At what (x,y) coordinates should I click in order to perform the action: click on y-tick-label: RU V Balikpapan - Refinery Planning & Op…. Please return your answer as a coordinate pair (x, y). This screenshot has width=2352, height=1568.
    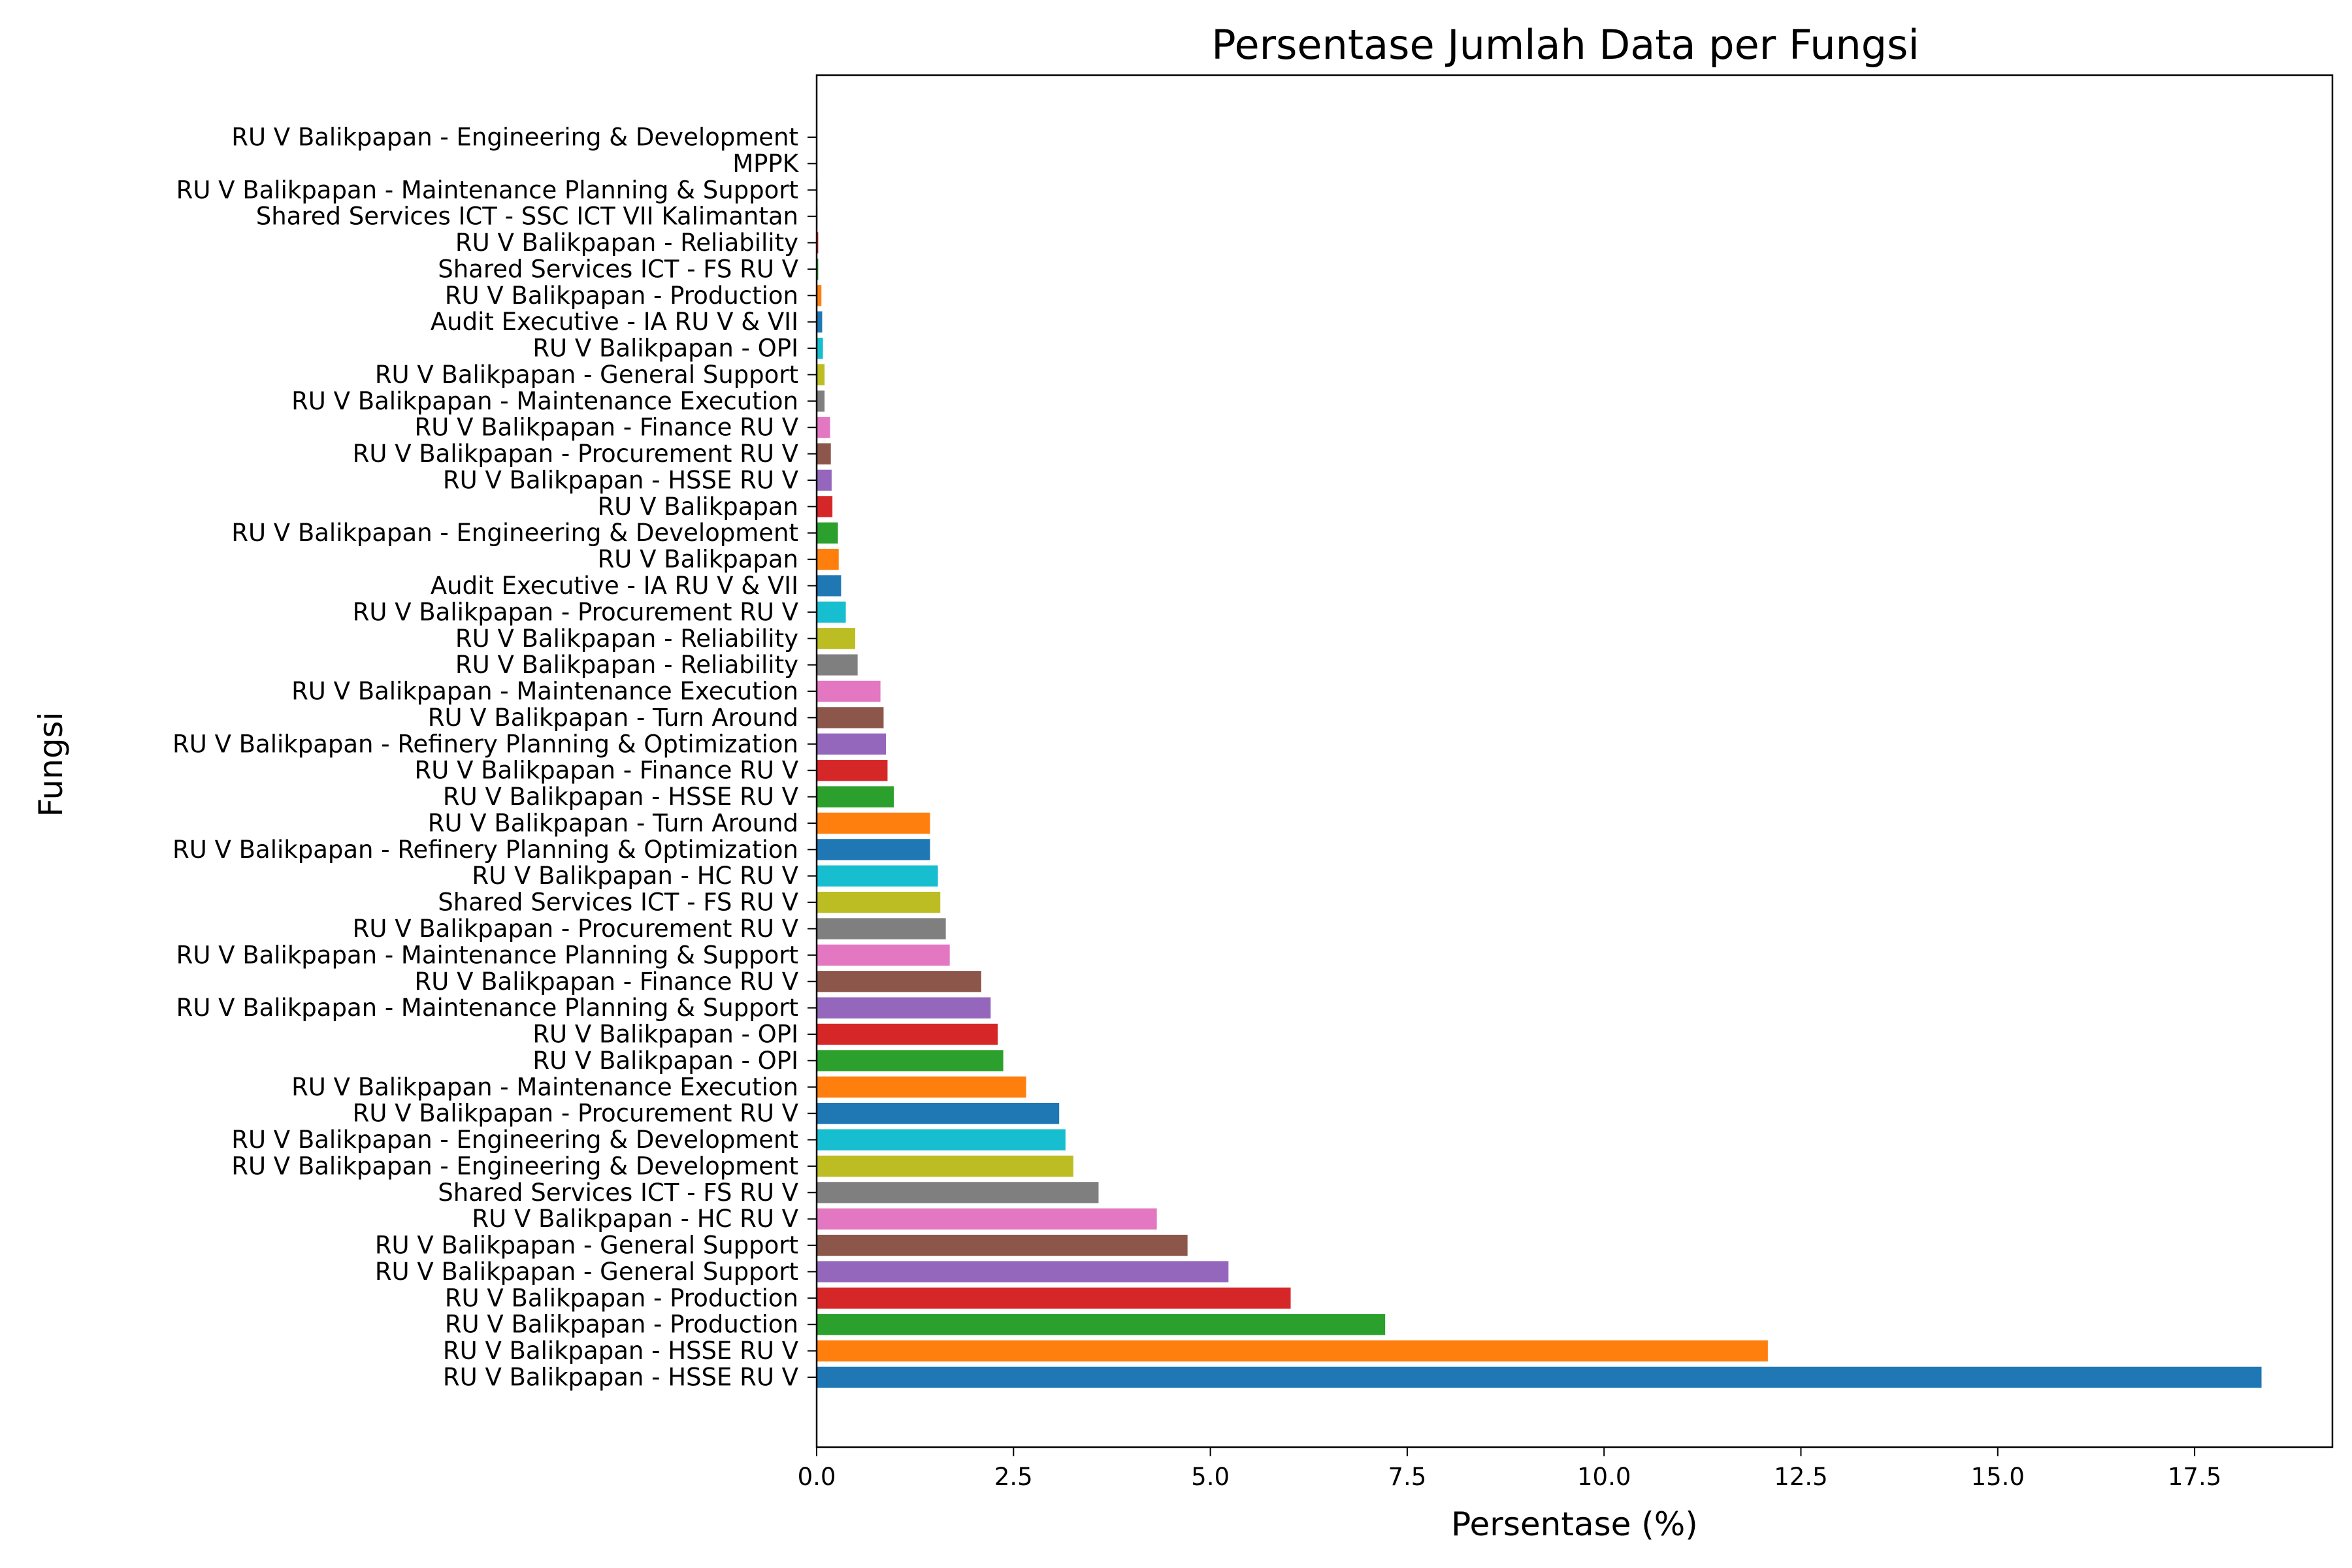
    Looking at the image, I should click on (485, 744).